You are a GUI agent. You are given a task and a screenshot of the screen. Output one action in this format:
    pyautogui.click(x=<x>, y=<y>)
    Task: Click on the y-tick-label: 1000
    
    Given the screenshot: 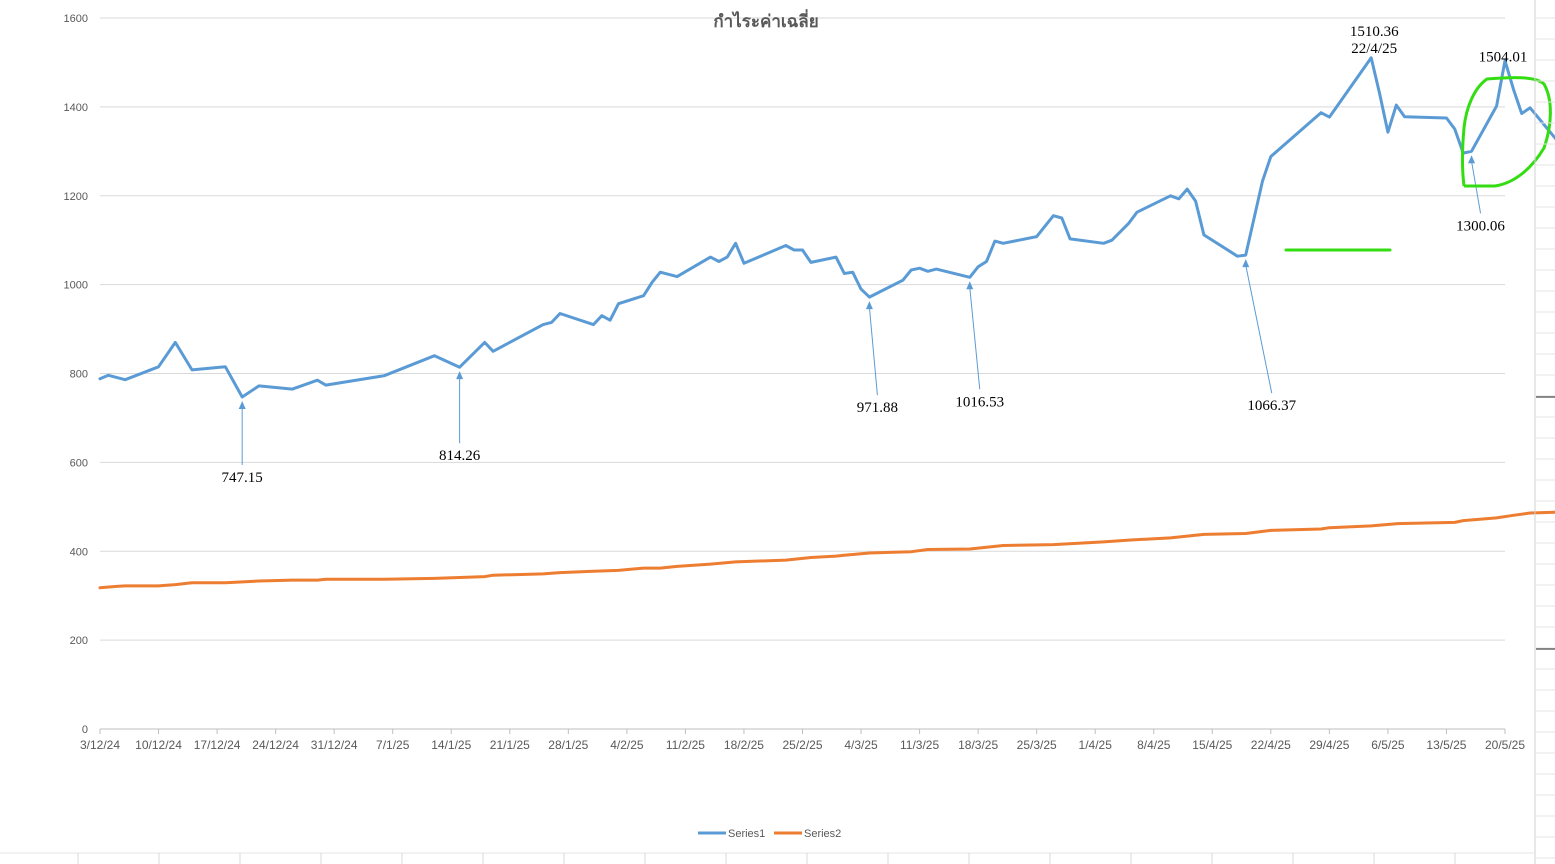 What is the action you would take?
    pyautogui.click(x=76, y=286)
    